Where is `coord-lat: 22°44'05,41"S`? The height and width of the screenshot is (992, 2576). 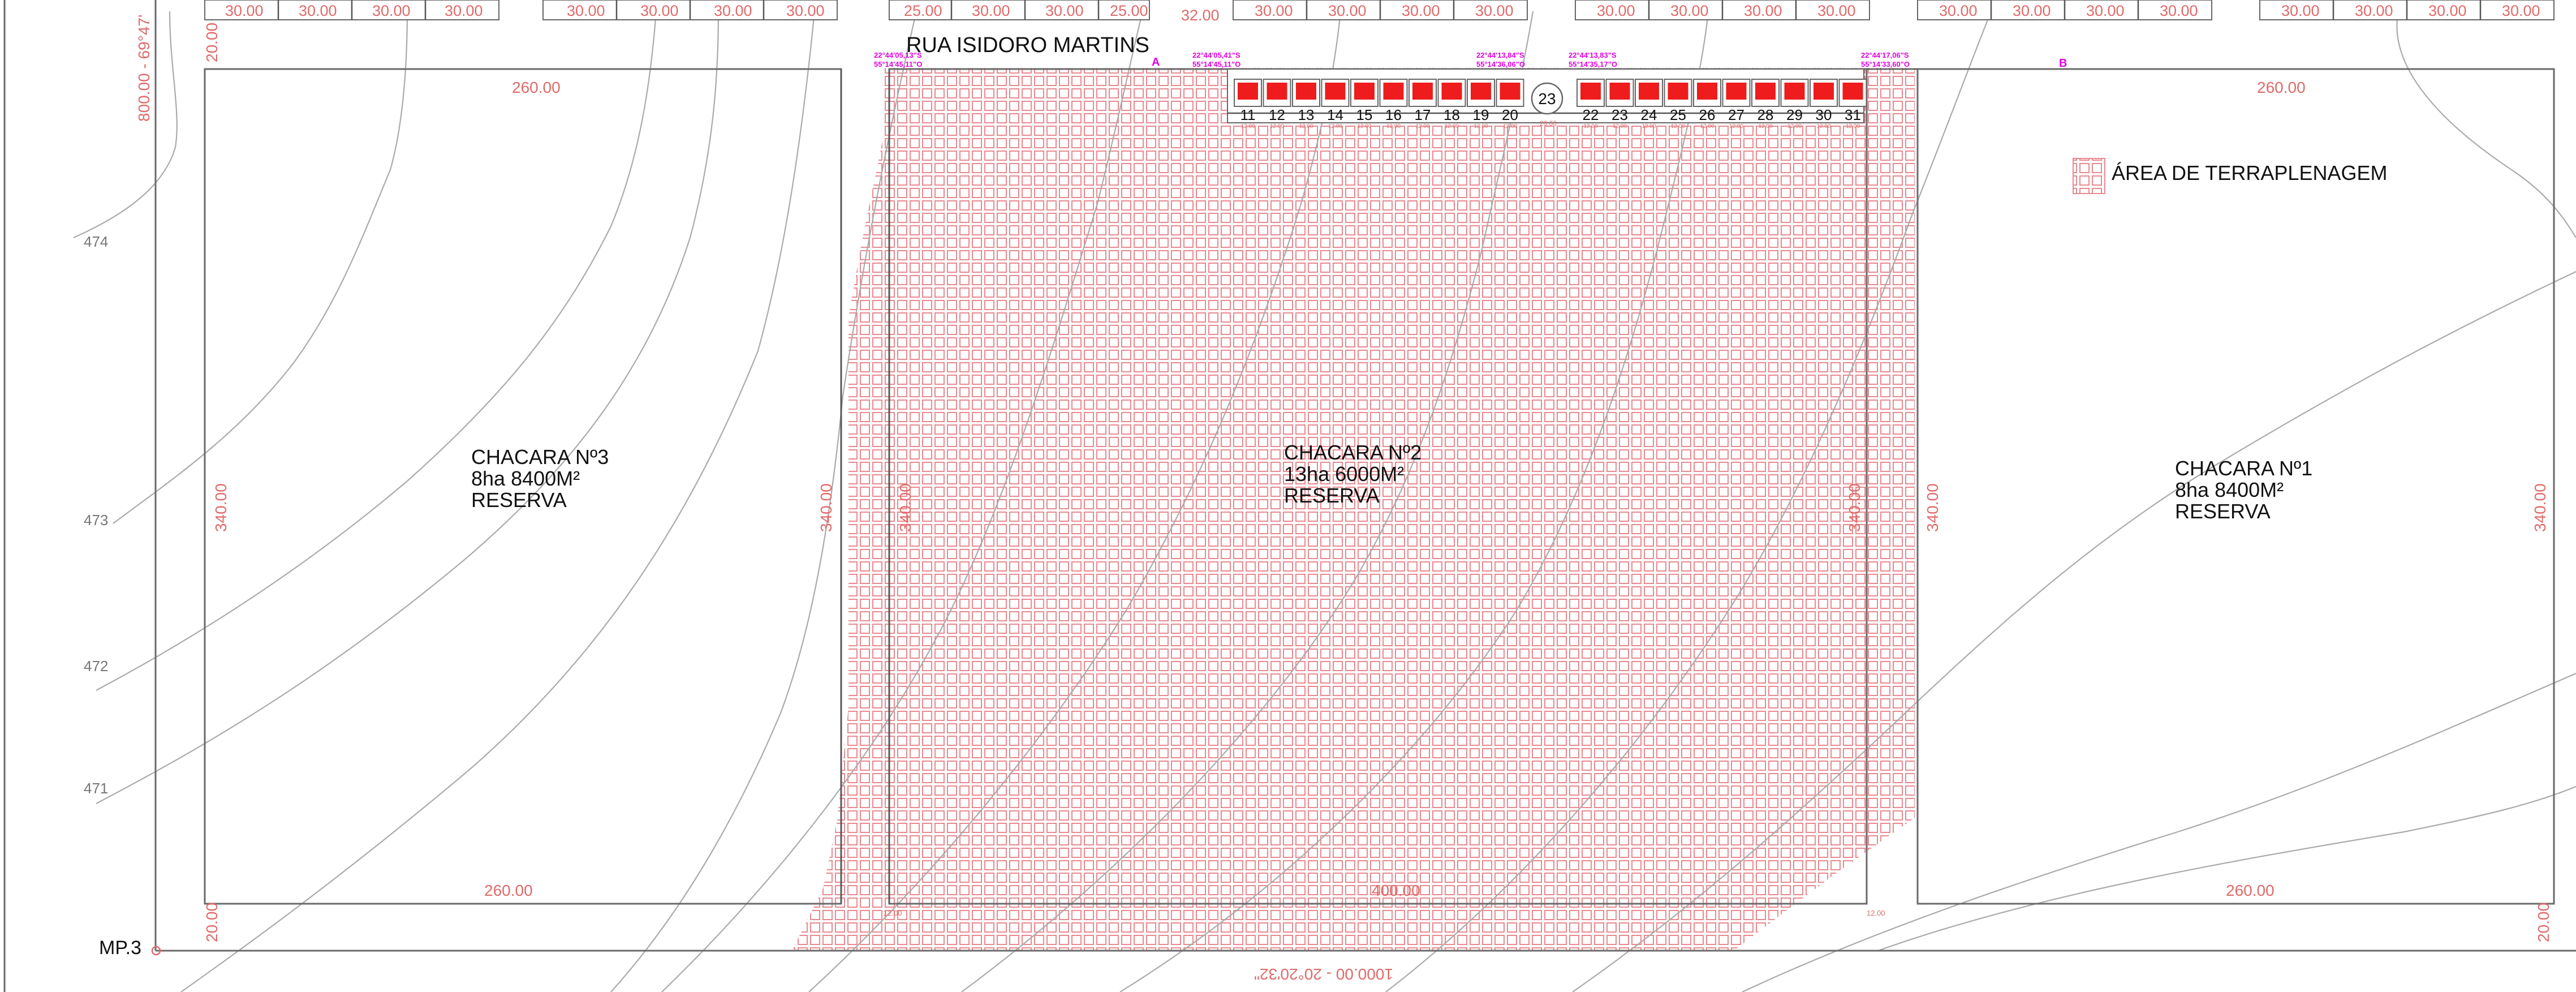 coord-lat: 22°44'05,41"S is located at coordinates (1216, 55).